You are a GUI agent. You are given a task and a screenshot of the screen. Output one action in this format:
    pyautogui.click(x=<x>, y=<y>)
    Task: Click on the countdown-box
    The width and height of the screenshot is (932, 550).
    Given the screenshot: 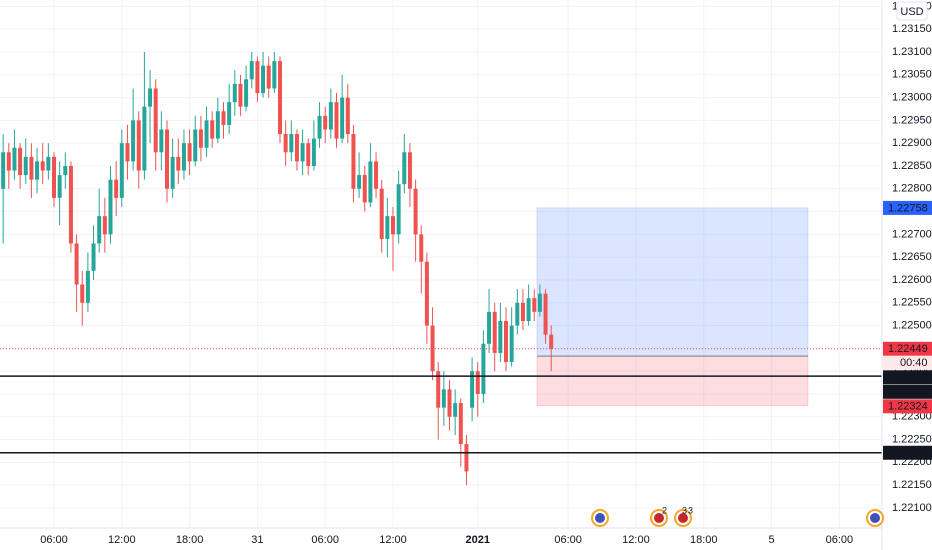 What is the action you would take?
    pyautogui.click(x=907, y=362)
    